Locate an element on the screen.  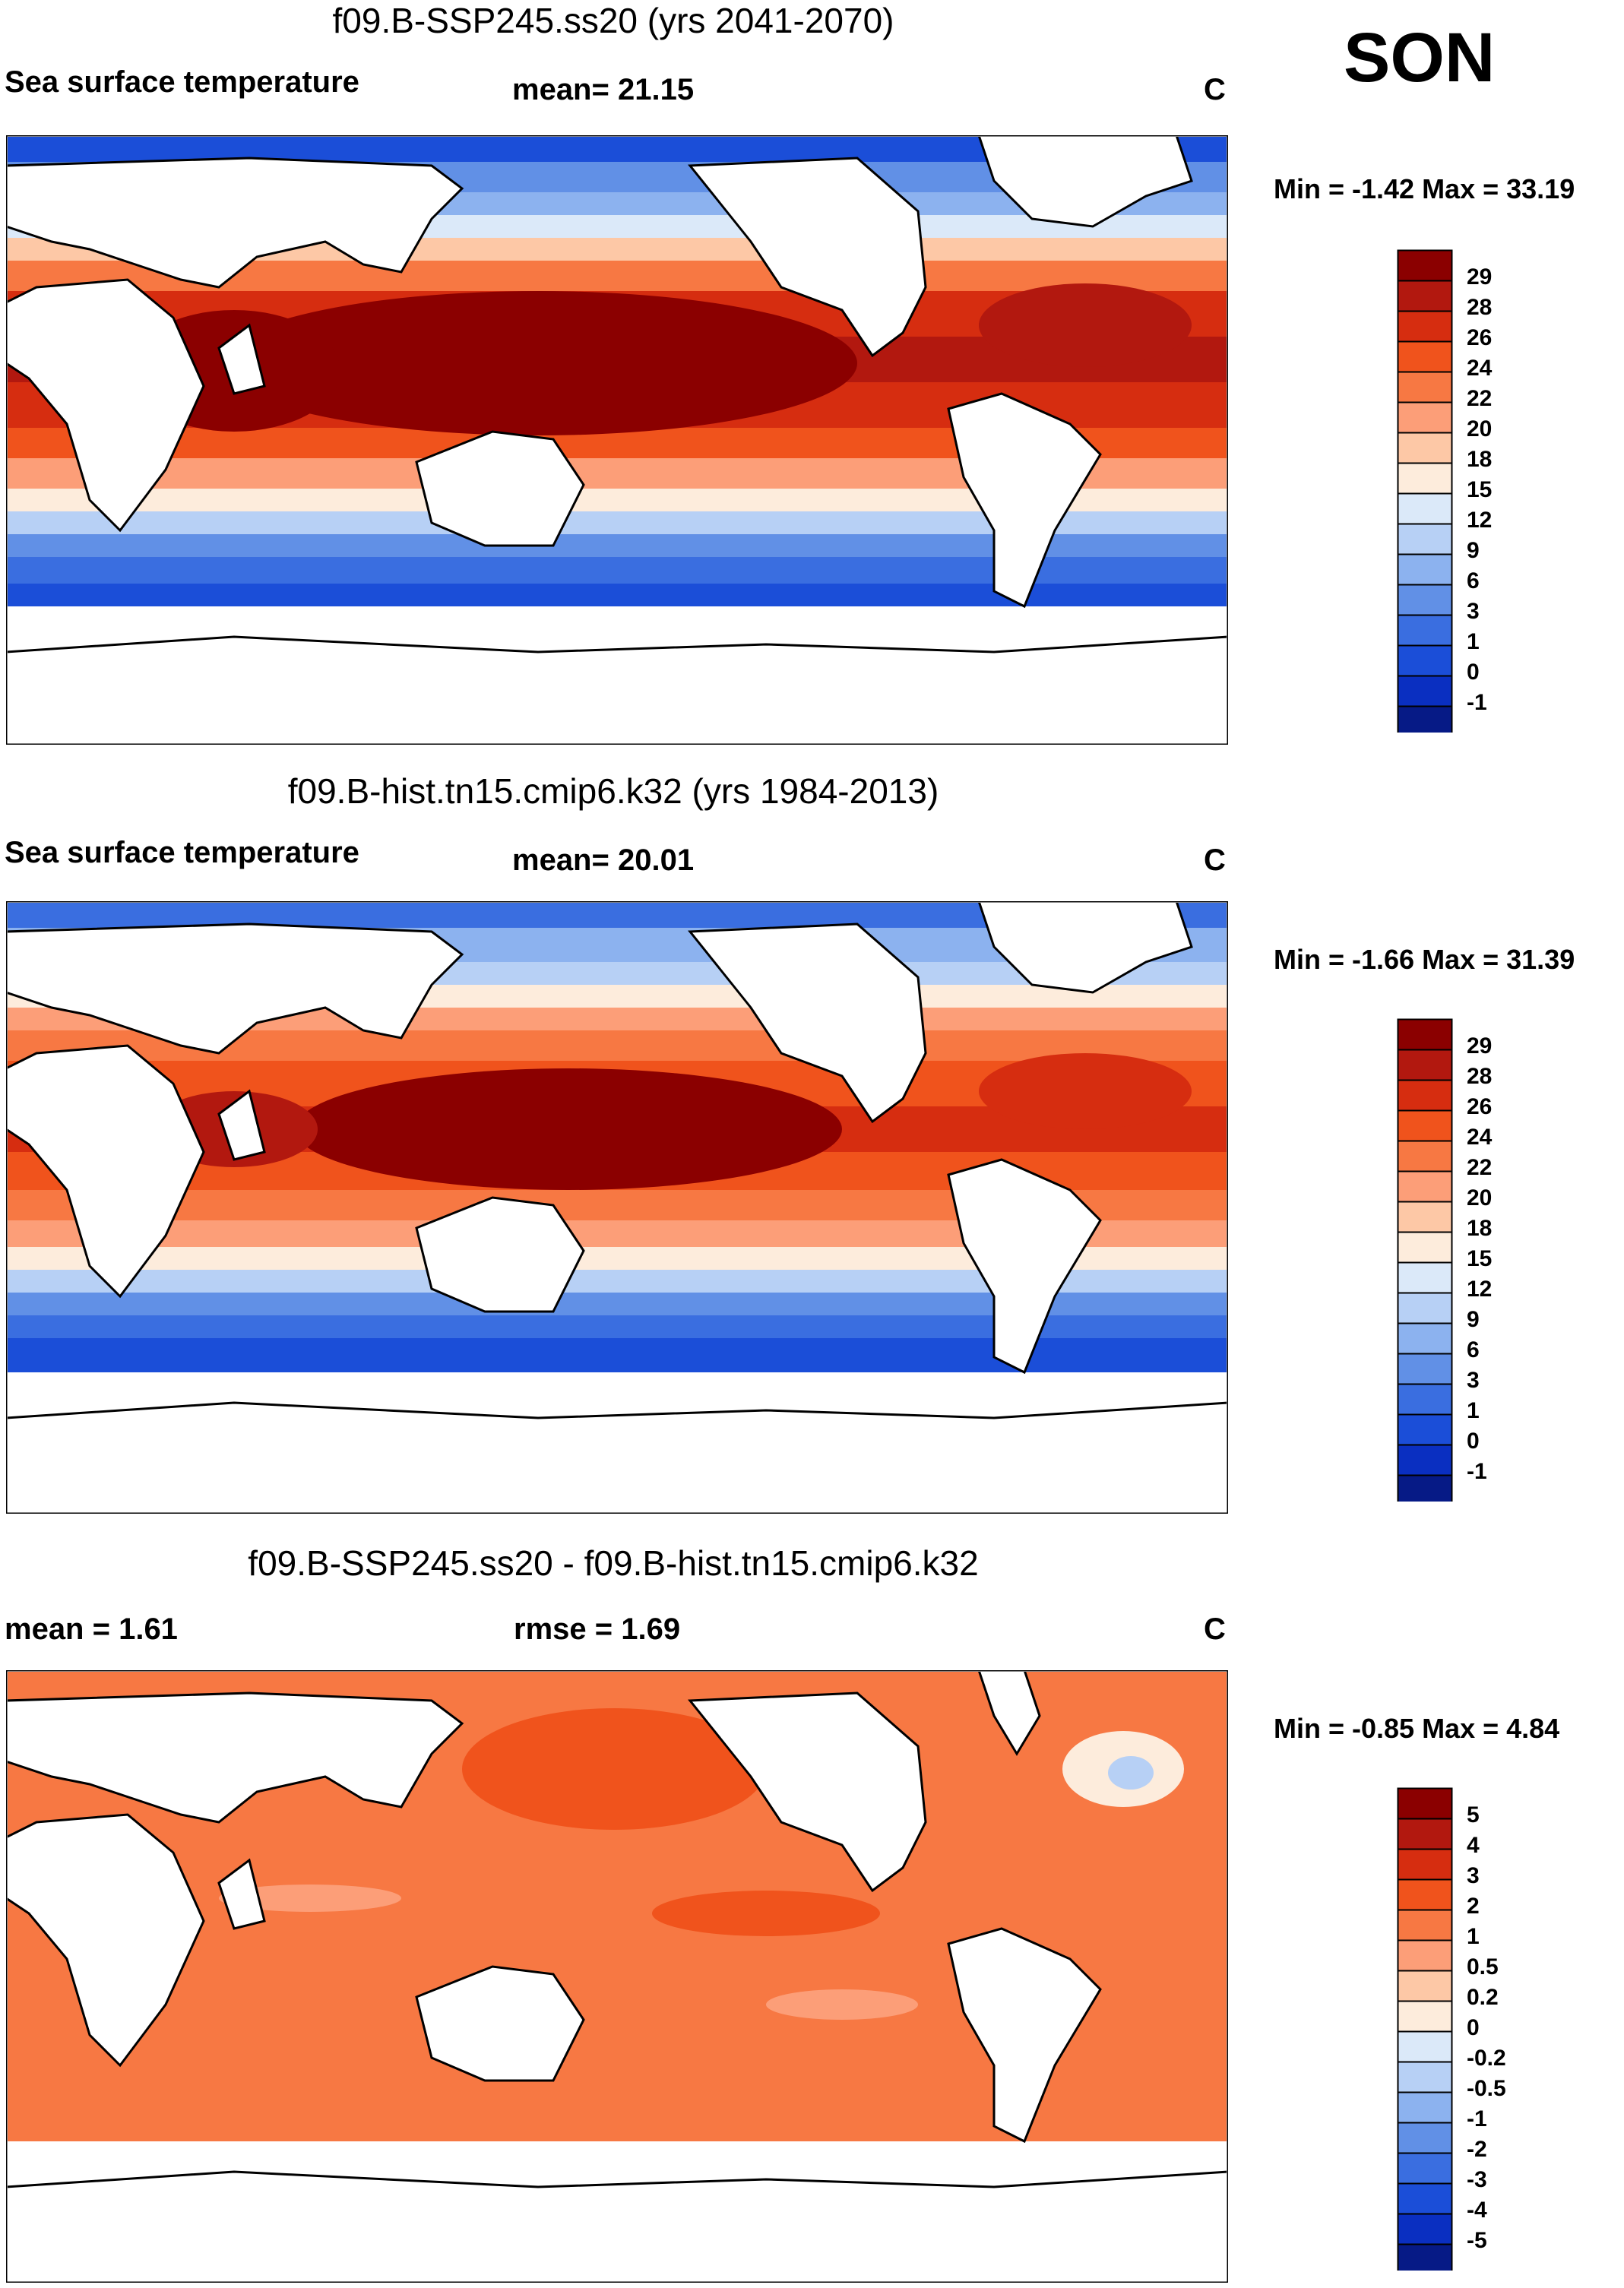
panel-3-units: C is located at coordinates (1215, 1629).